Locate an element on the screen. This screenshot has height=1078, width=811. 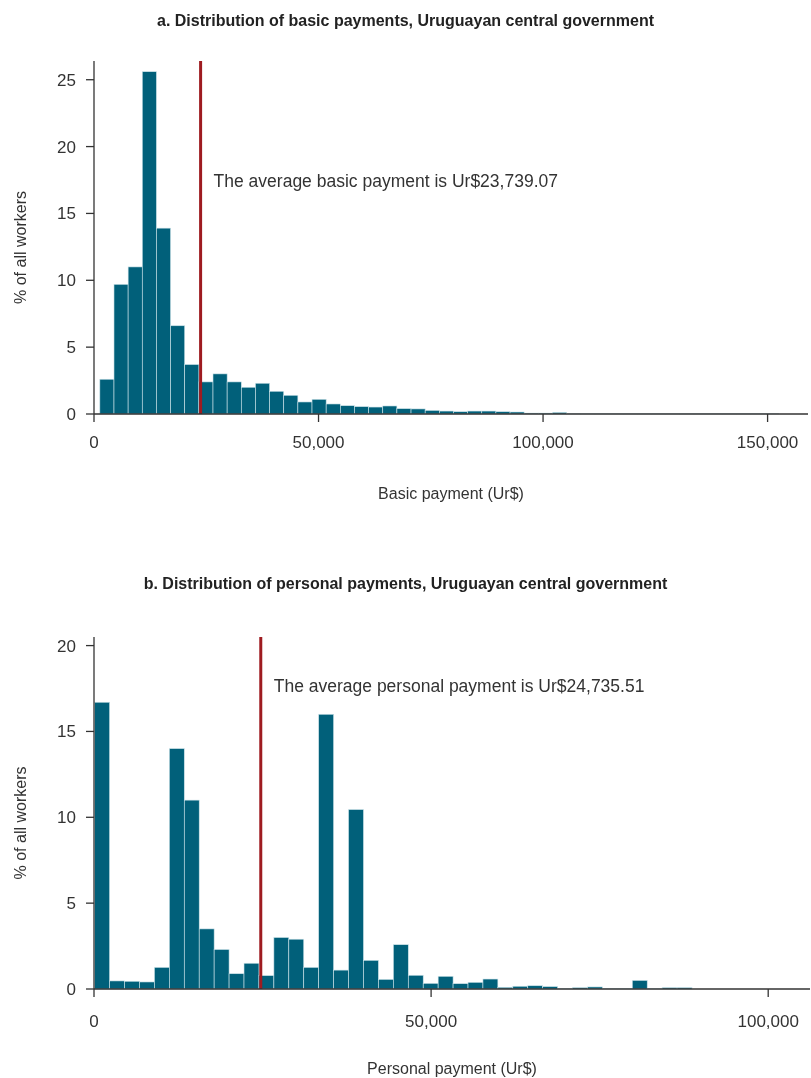
x-axis-title: Personal payment (Ur$) is located at coordinates (452, 1068).